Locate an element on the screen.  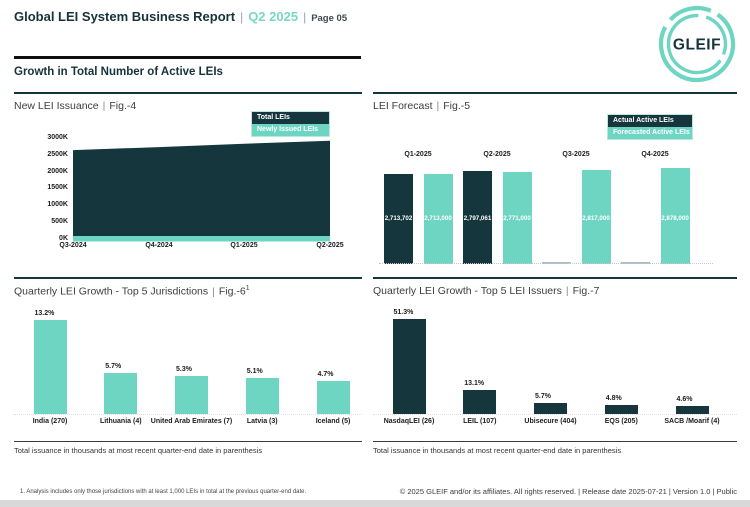
chart-title-text: LEI Forecast is located at coordinates (403, 106).